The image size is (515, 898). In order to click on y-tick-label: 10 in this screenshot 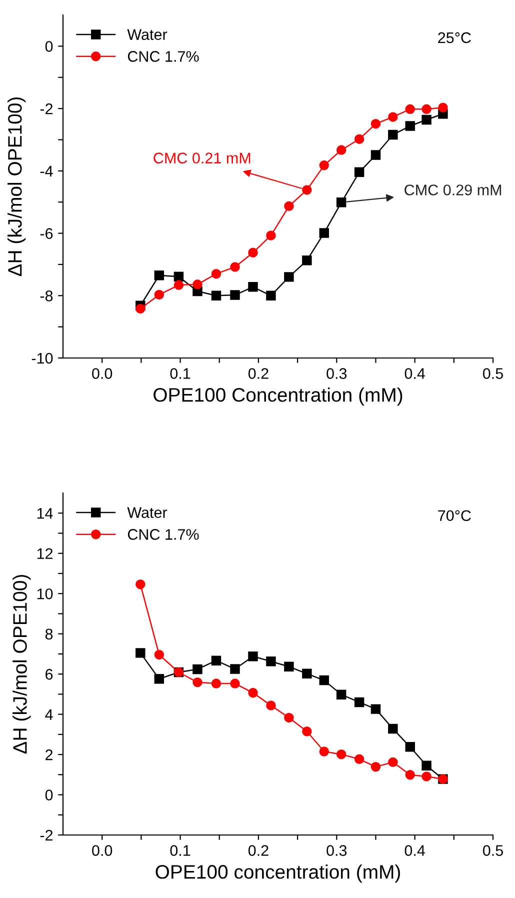, I will do `click(45, 594)`.